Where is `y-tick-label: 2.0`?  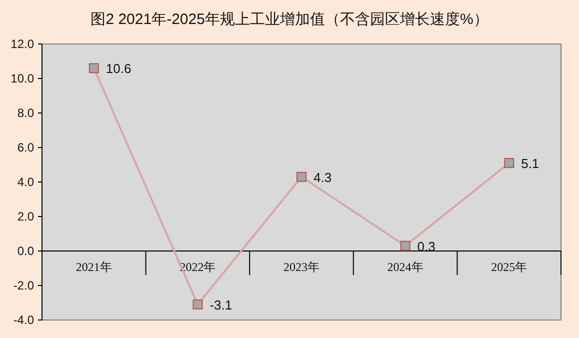 y-tick-label: 2.0 is located at coordinates (25, 217).